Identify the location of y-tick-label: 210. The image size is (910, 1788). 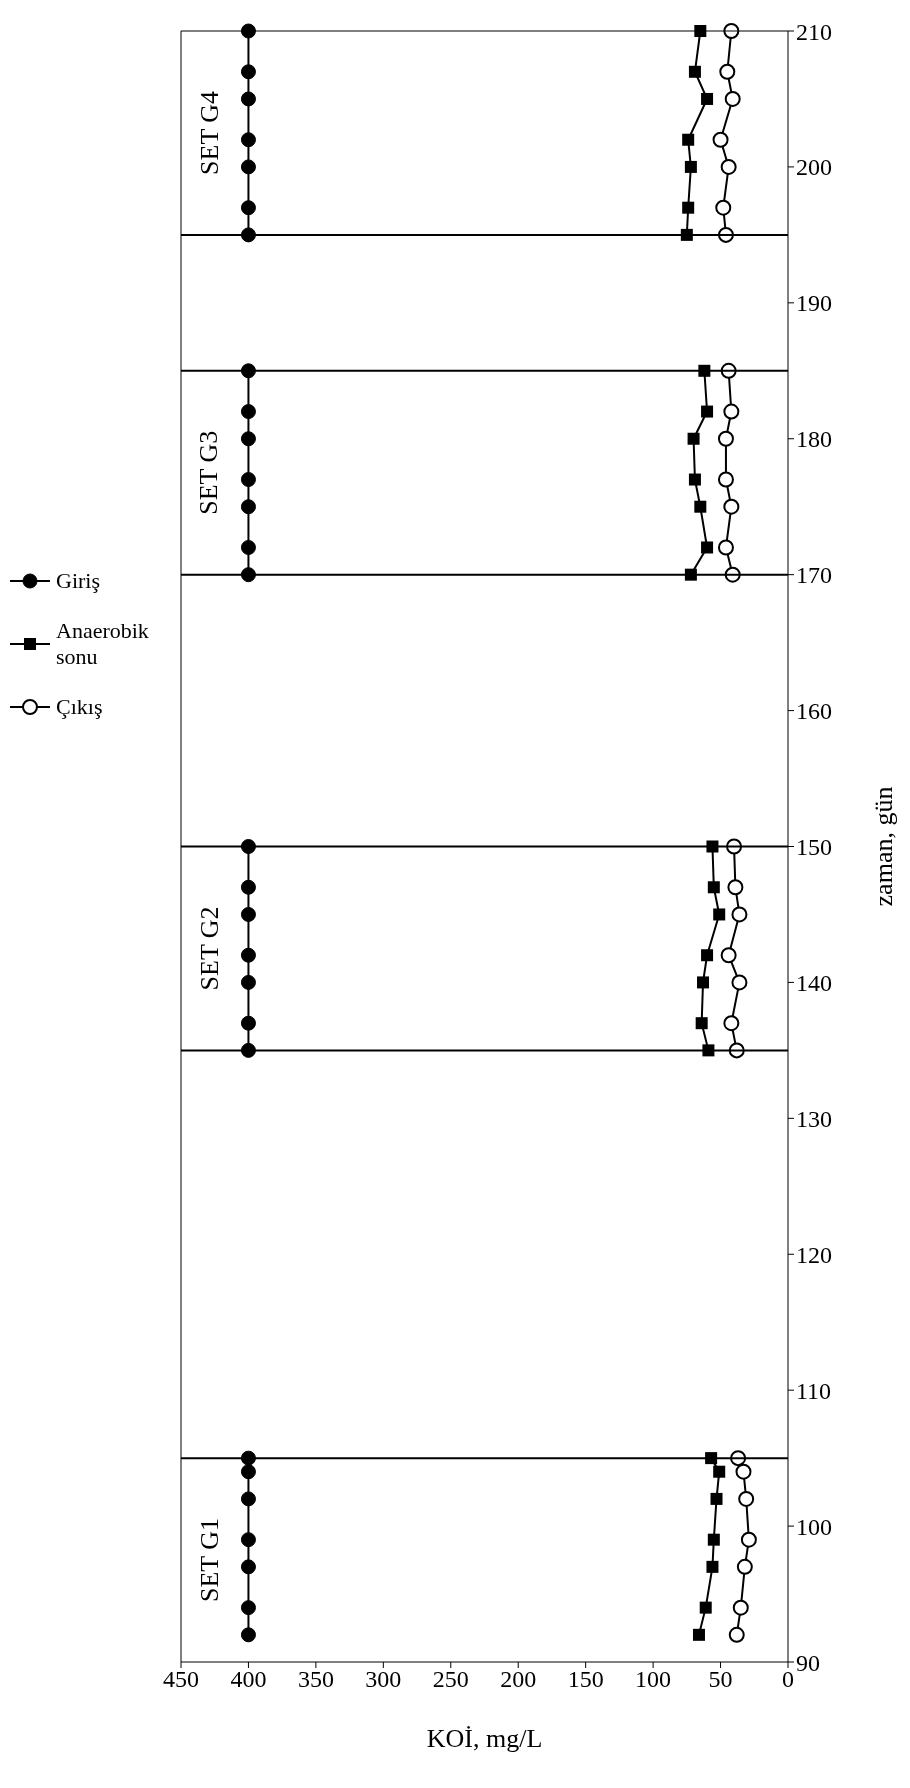
(814, 31).